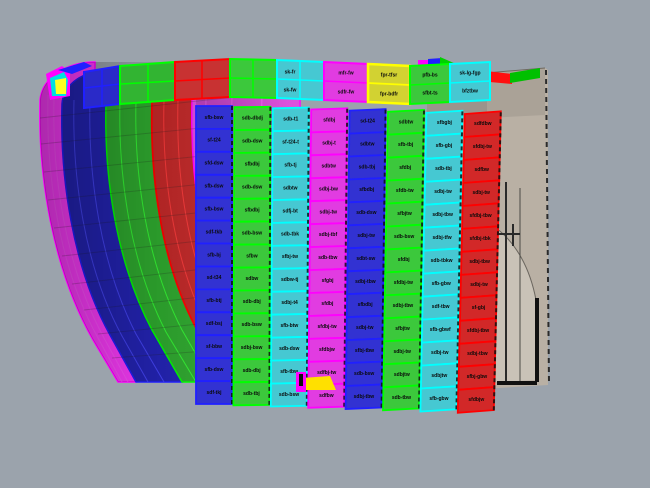 The width and height of the screenshot is (650, 488). I want to click on panel-cell: sf-t24-t, so click(290, 142).